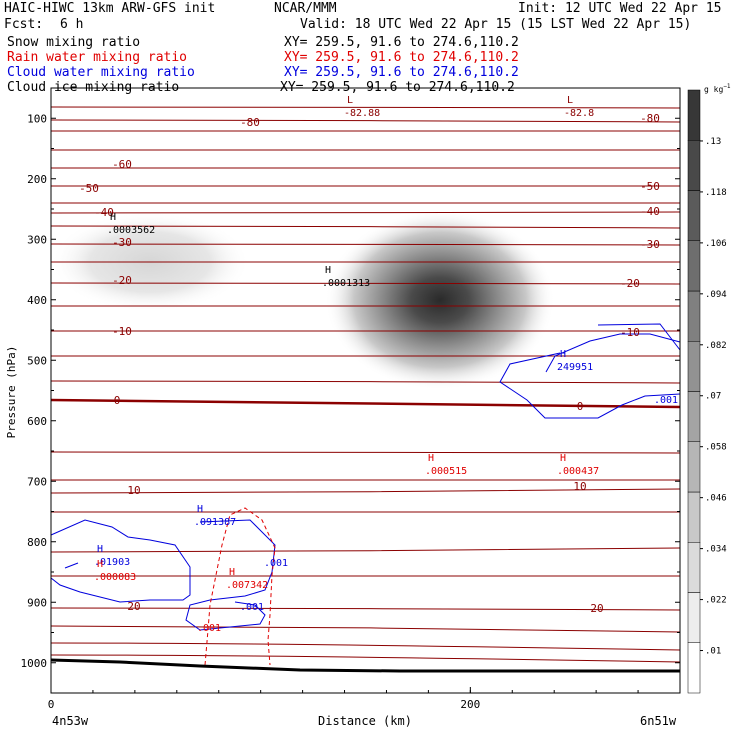  Describe the element at coordinates (716, 550) in the screenshot. I see `colorbar-label: .034` at that location.